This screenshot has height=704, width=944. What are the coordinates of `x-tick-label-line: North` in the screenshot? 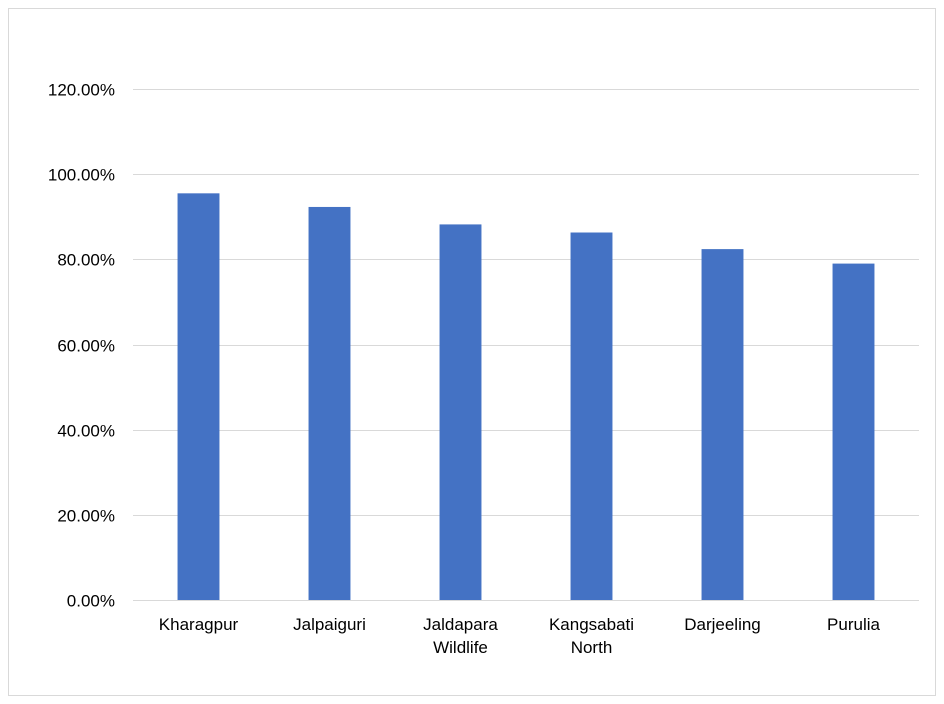 It's located at (592, 647).